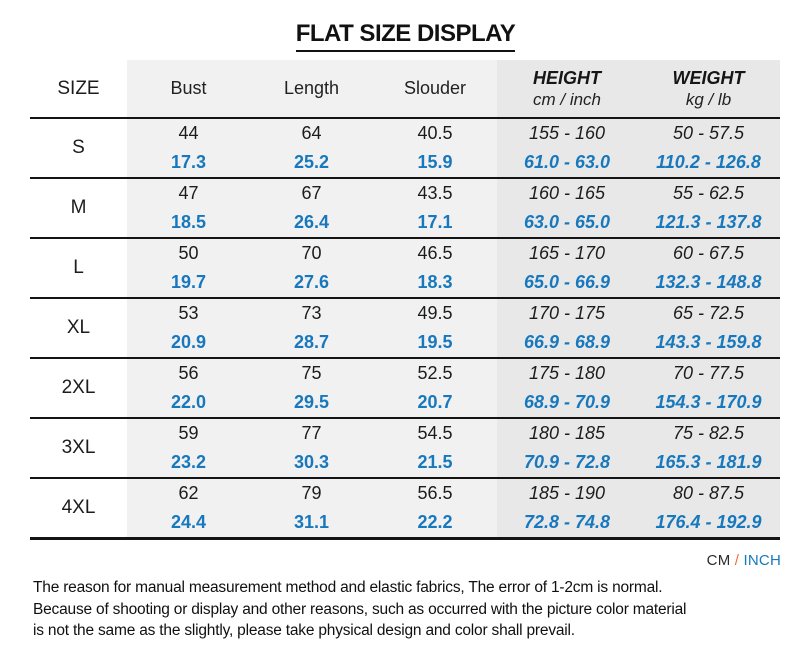 This screenshot has width=811, height=659. I want to click on bust-cm-value: 44, so click(188, 133).